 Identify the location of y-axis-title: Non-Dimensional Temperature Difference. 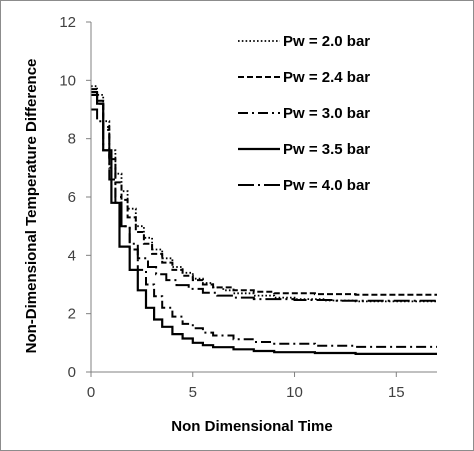
(31, 206).